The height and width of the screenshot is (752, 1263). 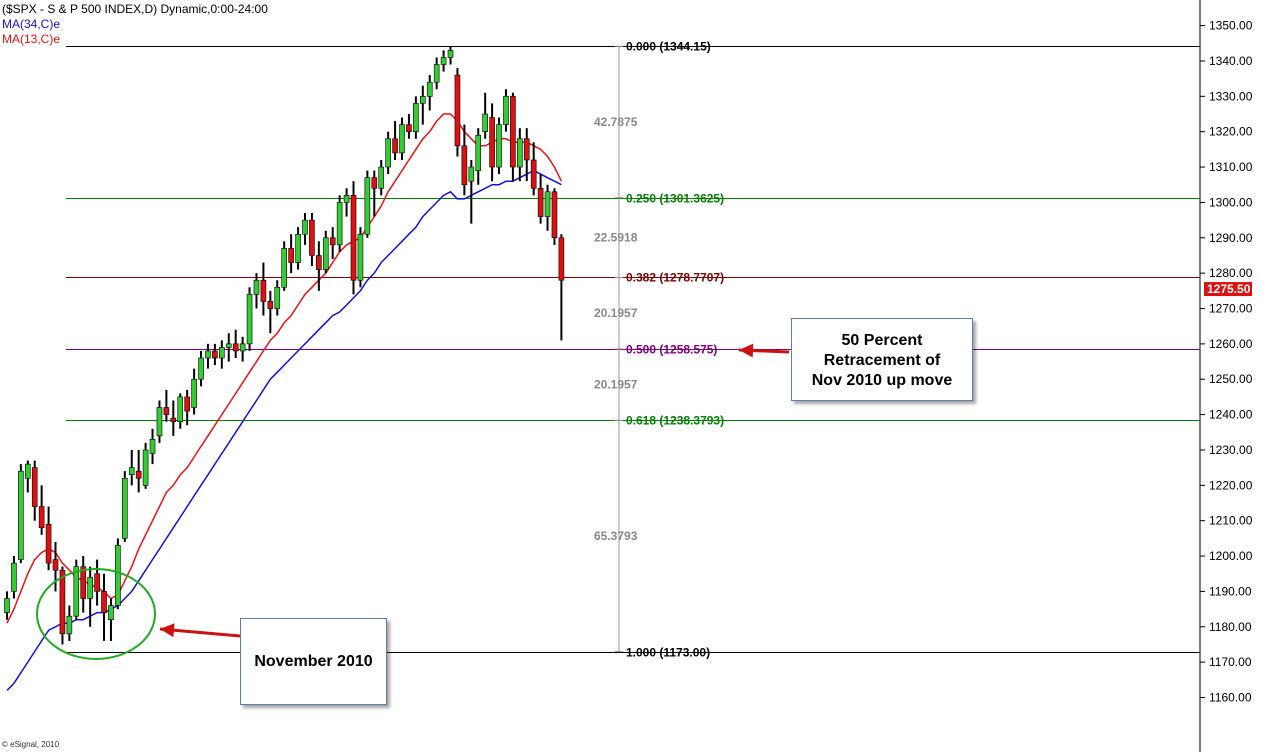 I want to click on november-arrow, so click(x=200, y=630).